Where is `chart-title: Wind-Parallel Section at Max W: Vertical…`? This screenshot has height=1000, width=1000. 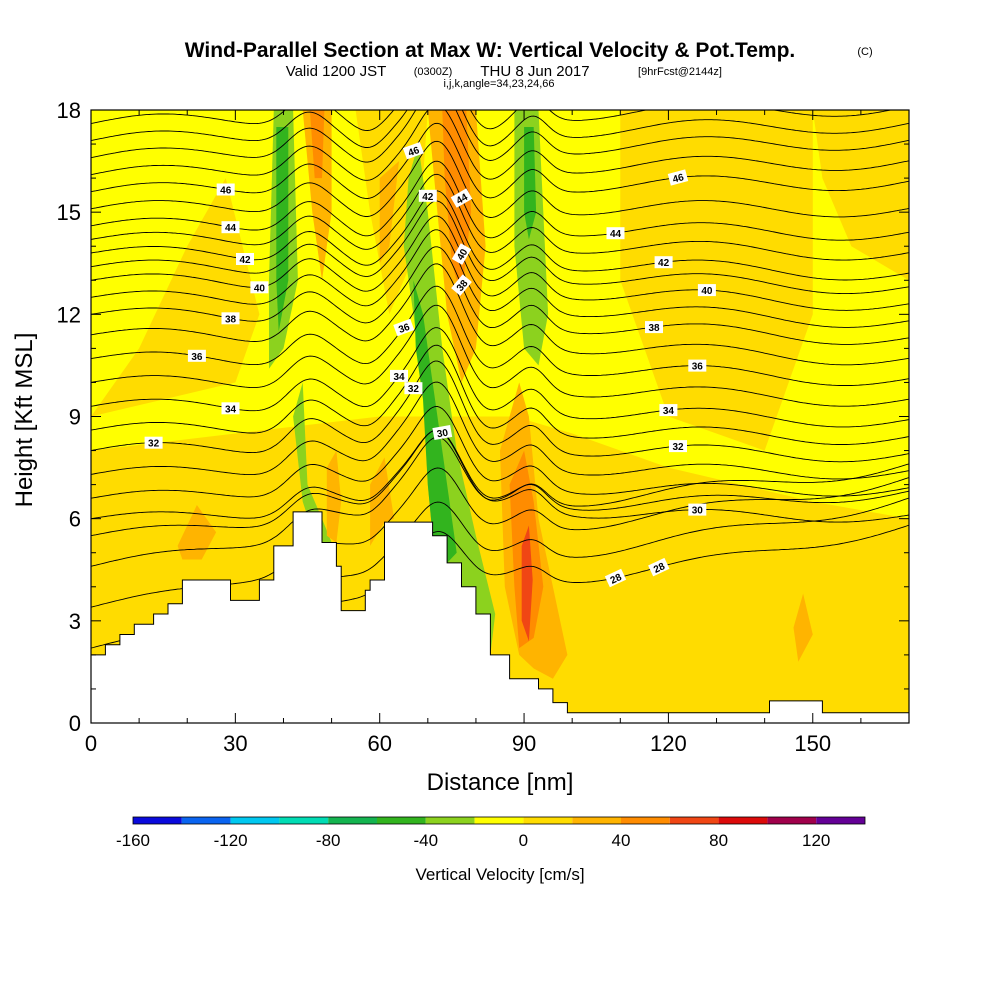
chart-title: Wind-Parallel Section at Max W: Vertical… is located at coordinates (490, 50).